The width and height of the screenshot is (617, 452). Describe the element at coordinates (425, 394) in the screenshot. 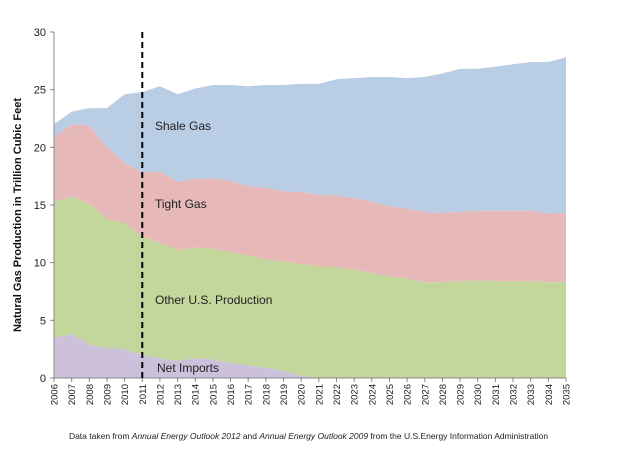

I see `x-tick-label: 2027` at that location.